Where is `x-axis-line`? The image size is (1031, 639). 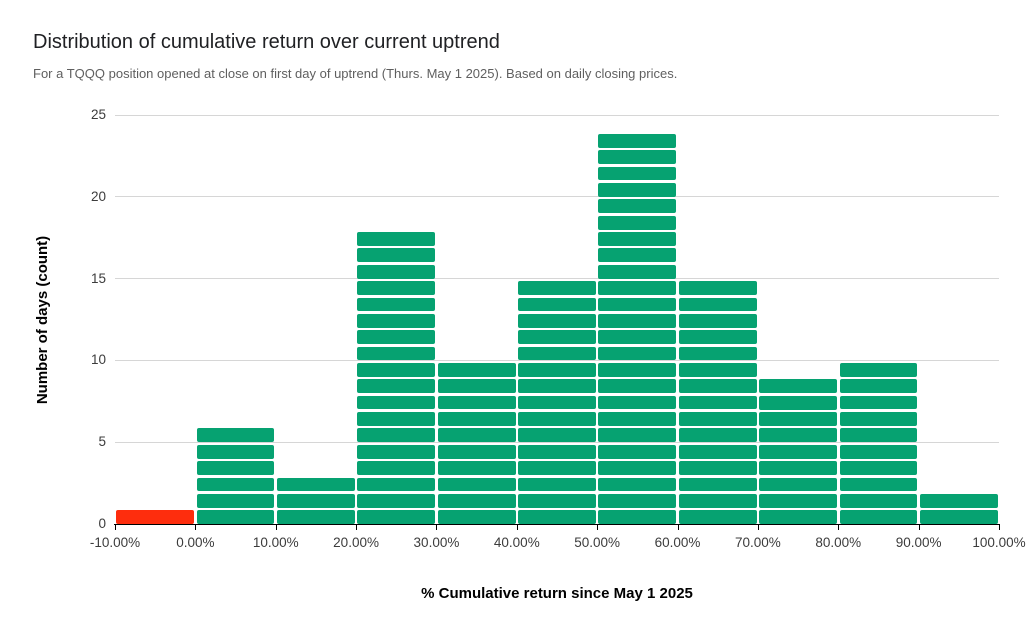
x-axis-line is located at coordinates (557, 524).